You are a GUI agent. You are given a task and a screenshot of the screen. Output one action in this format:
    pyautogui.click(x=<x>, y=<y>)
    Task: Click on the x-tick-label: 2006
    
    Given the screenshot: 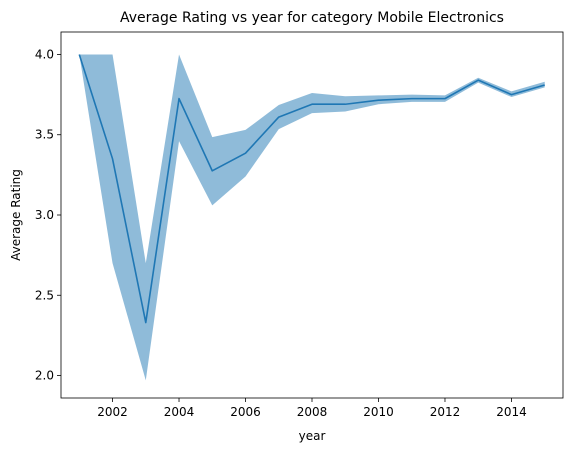 What is the action you would take?
    pyautogui.click(x=245, y=412)
    